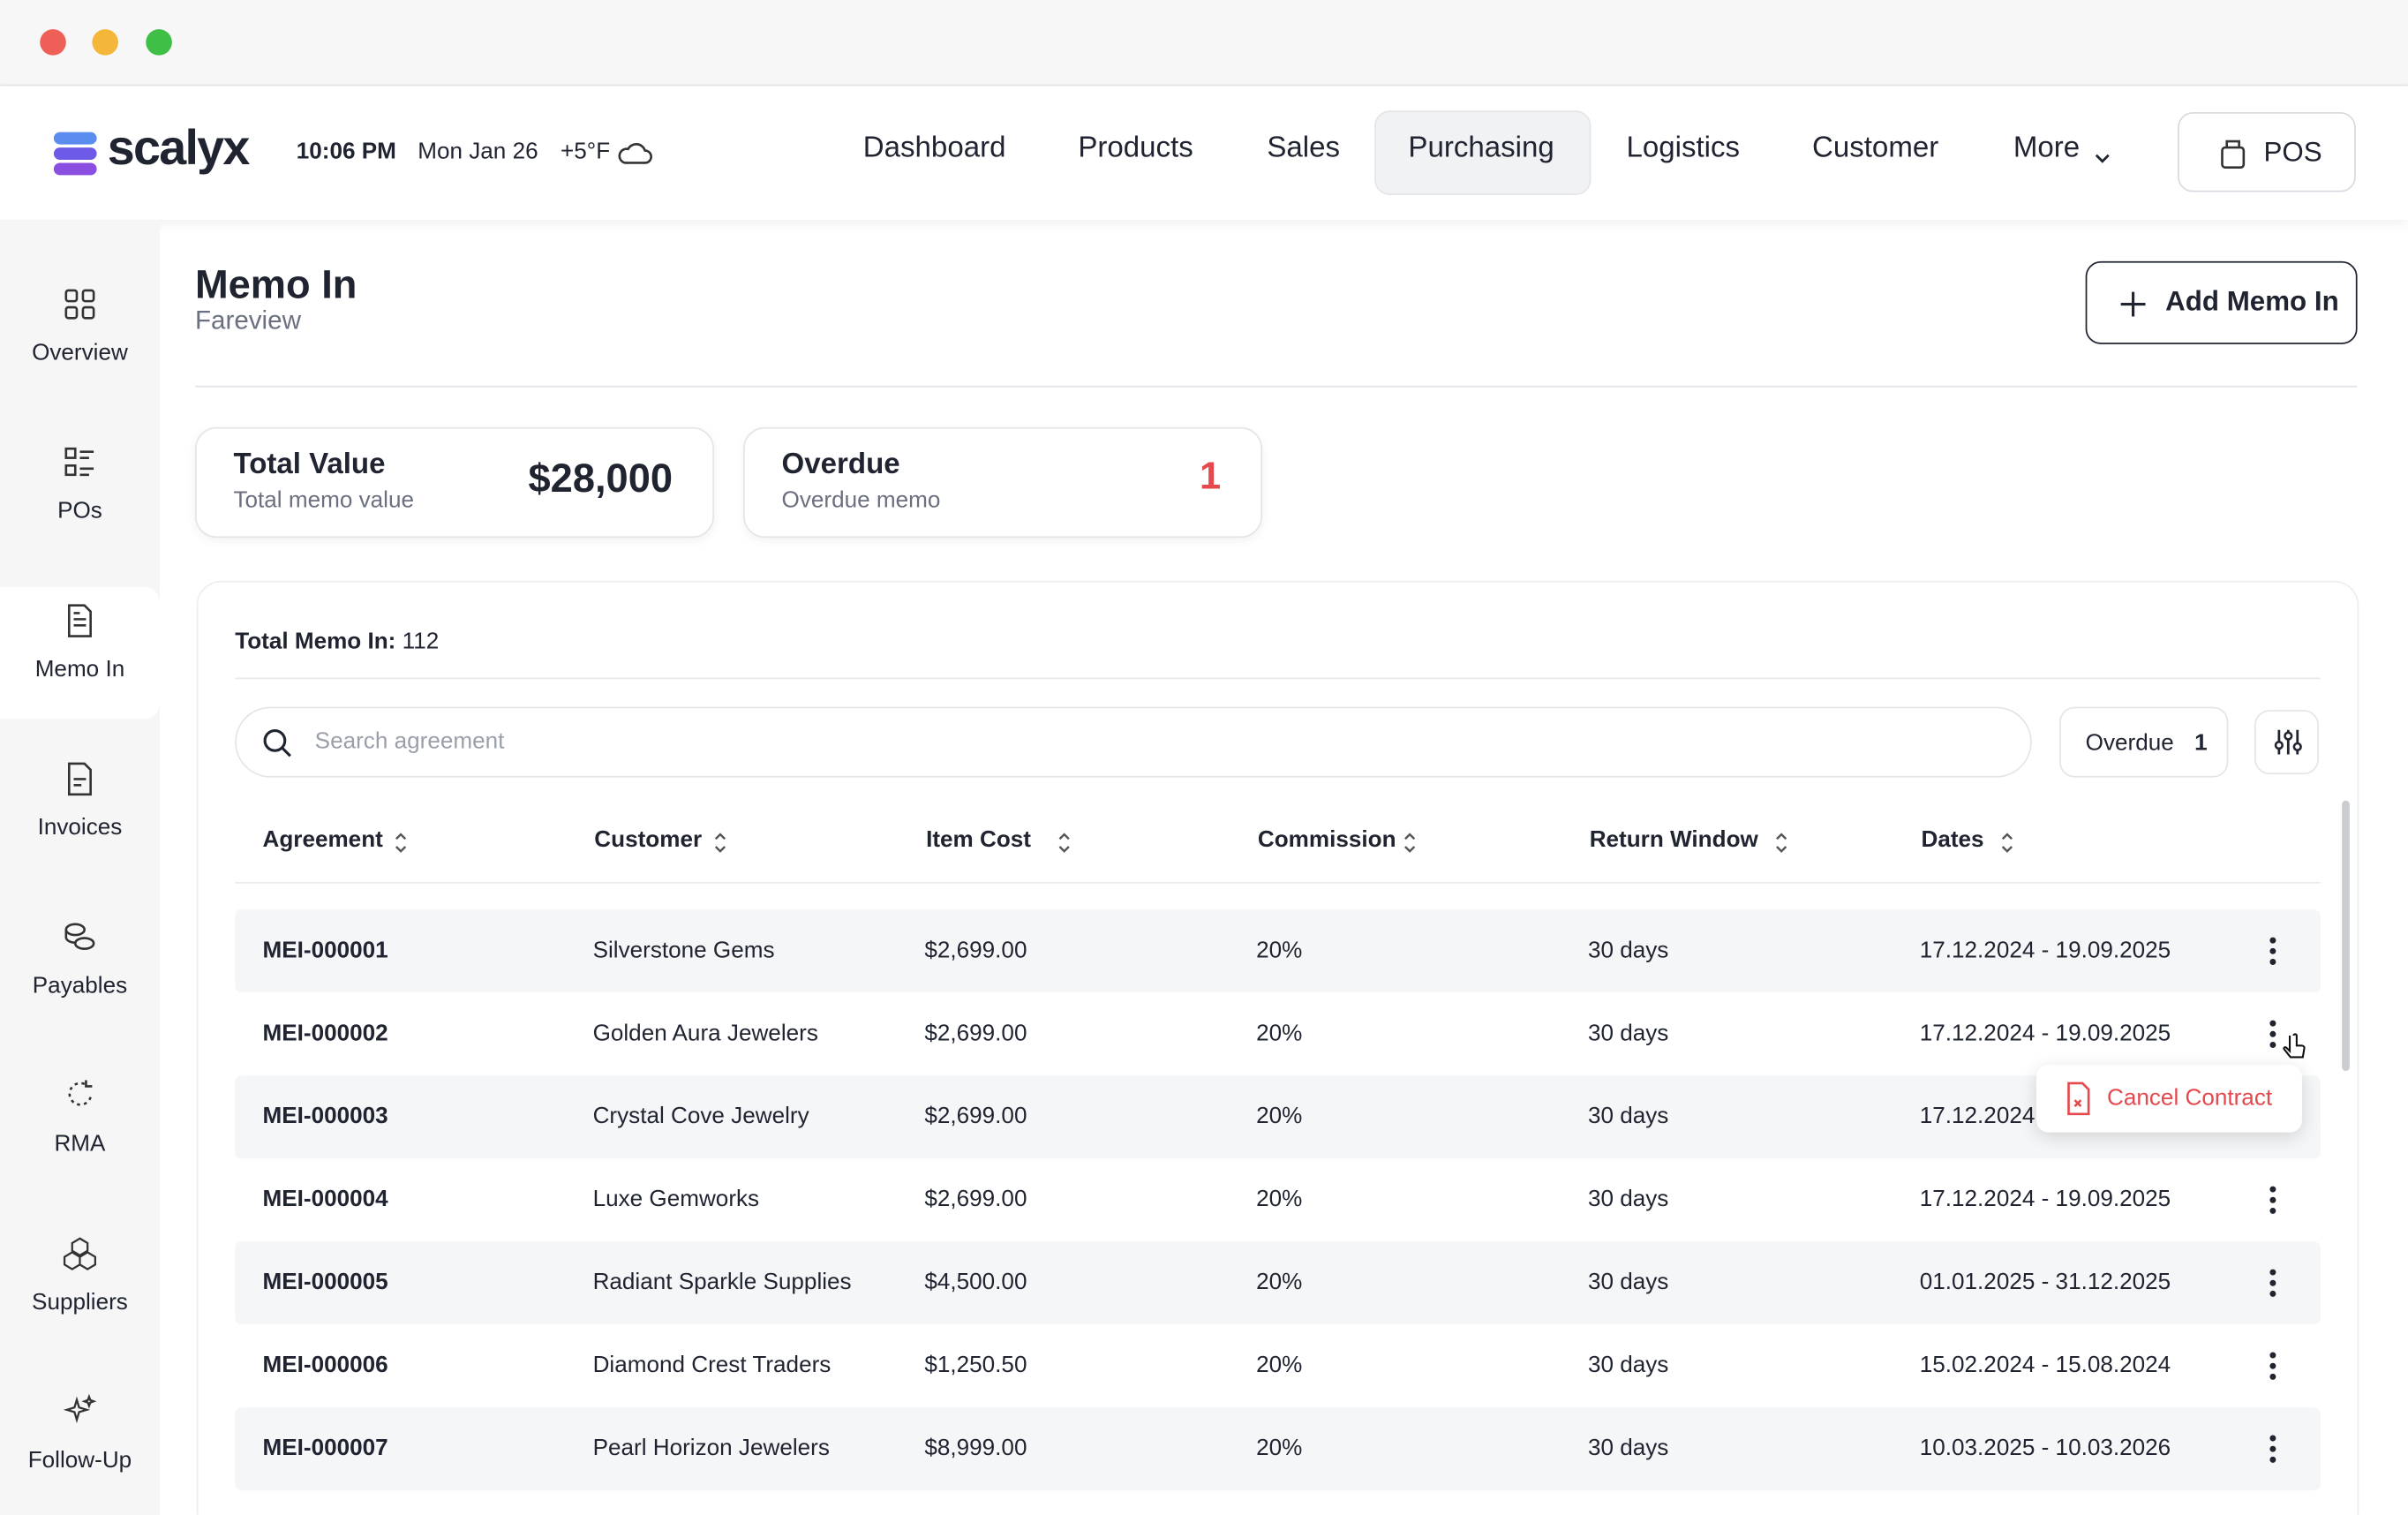 Image resolution: width=2408 pixels, height=1515 pixels. I want to click on cell: Diamond Crest Traders, so click(712, 1365).